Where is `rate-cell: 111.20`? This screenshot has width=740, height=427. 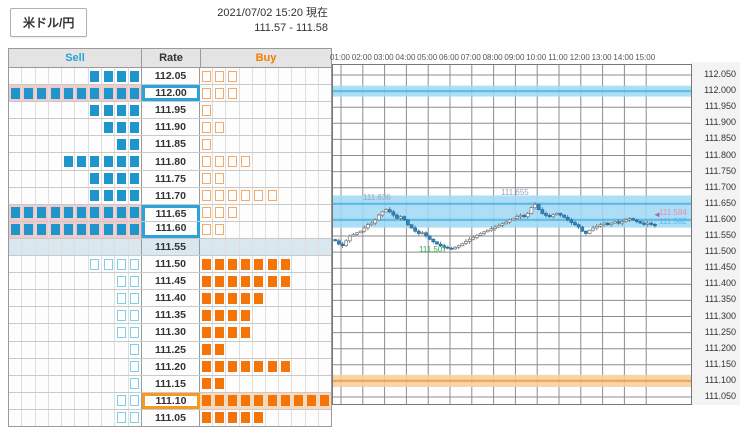
rate-cell: 111.20 is located at coordinates (171, 366).